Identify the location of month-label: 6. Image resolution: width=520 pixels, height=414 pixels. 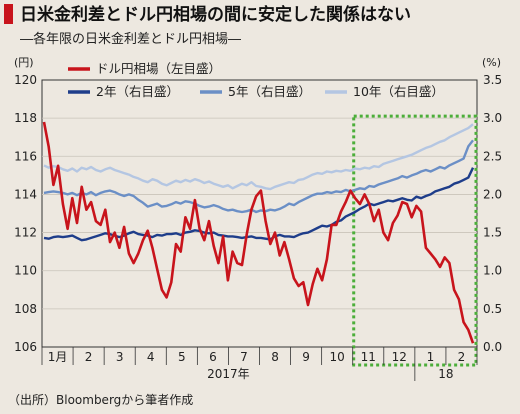
(213, 357).